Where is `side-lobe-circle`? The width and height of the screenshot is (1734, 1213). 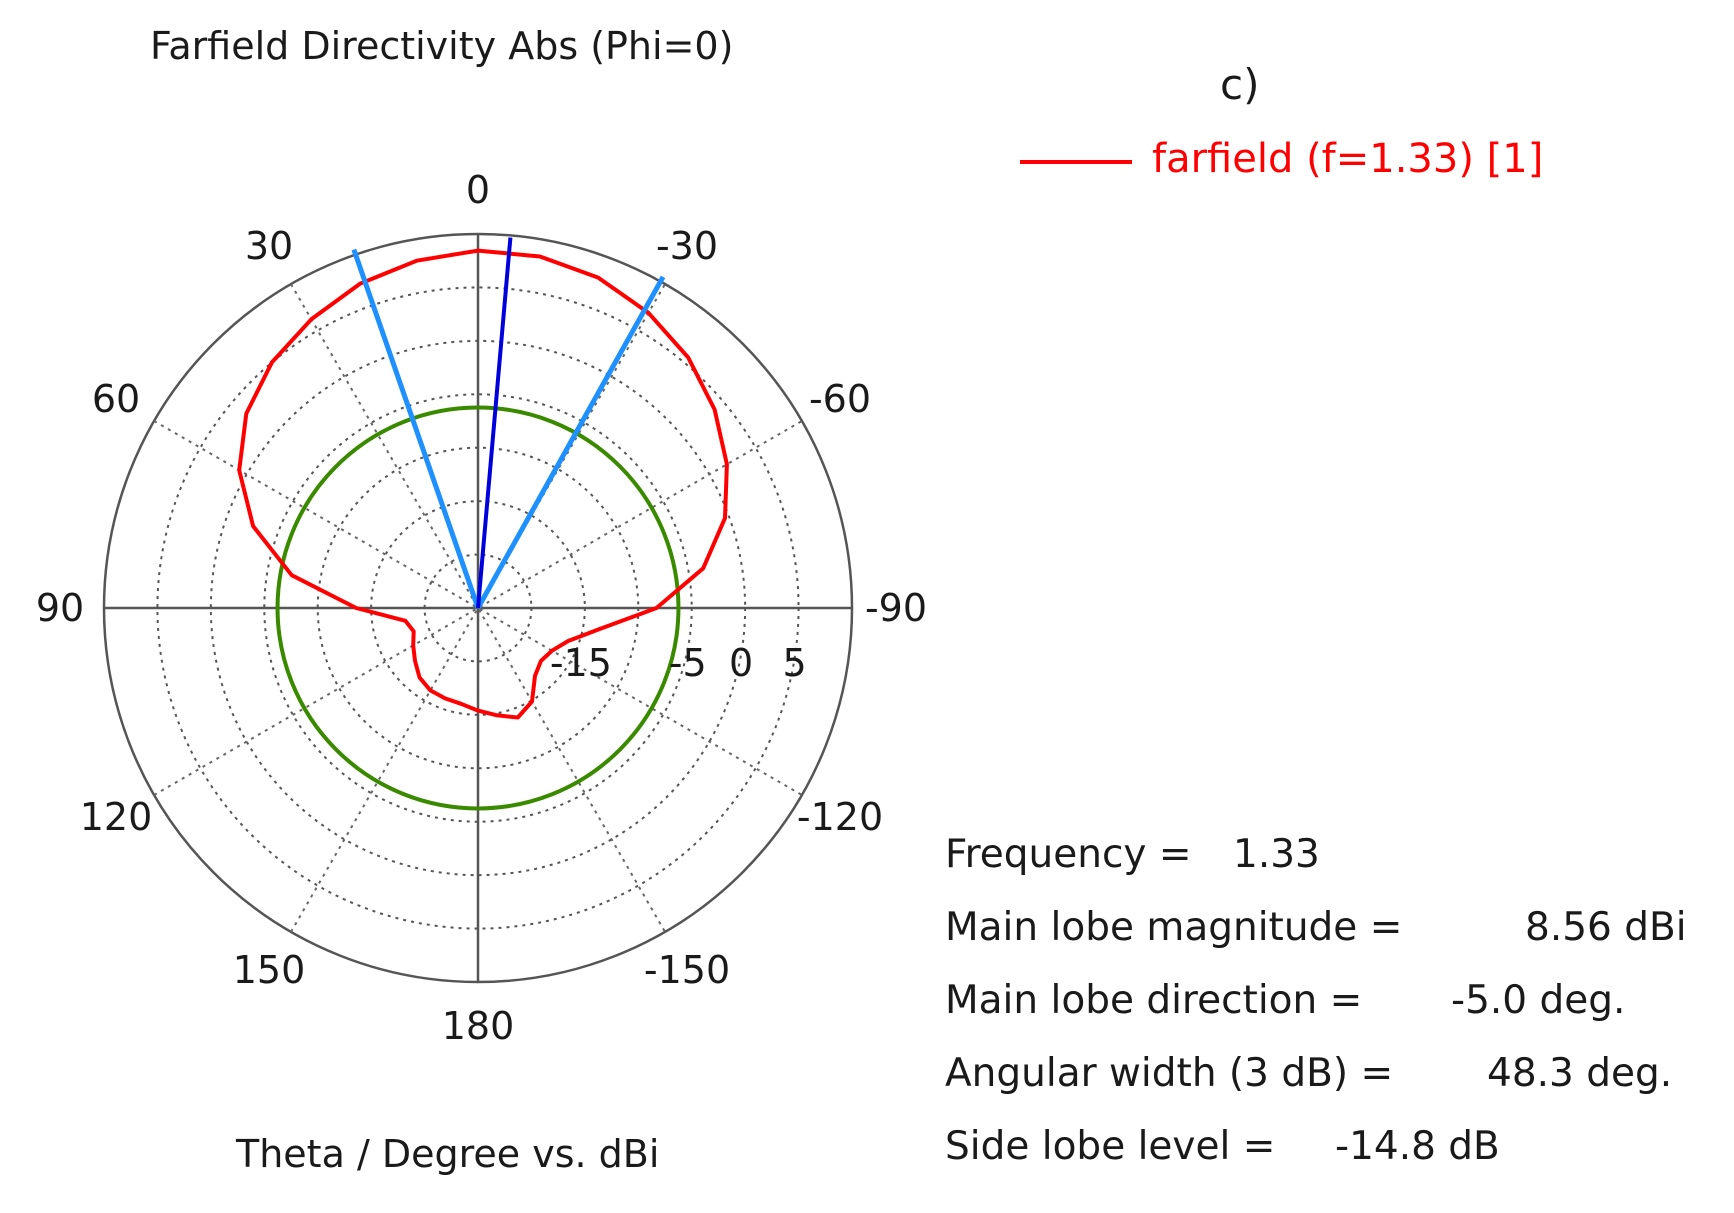
side-lobe-circle is located at coordinates (478, 608).